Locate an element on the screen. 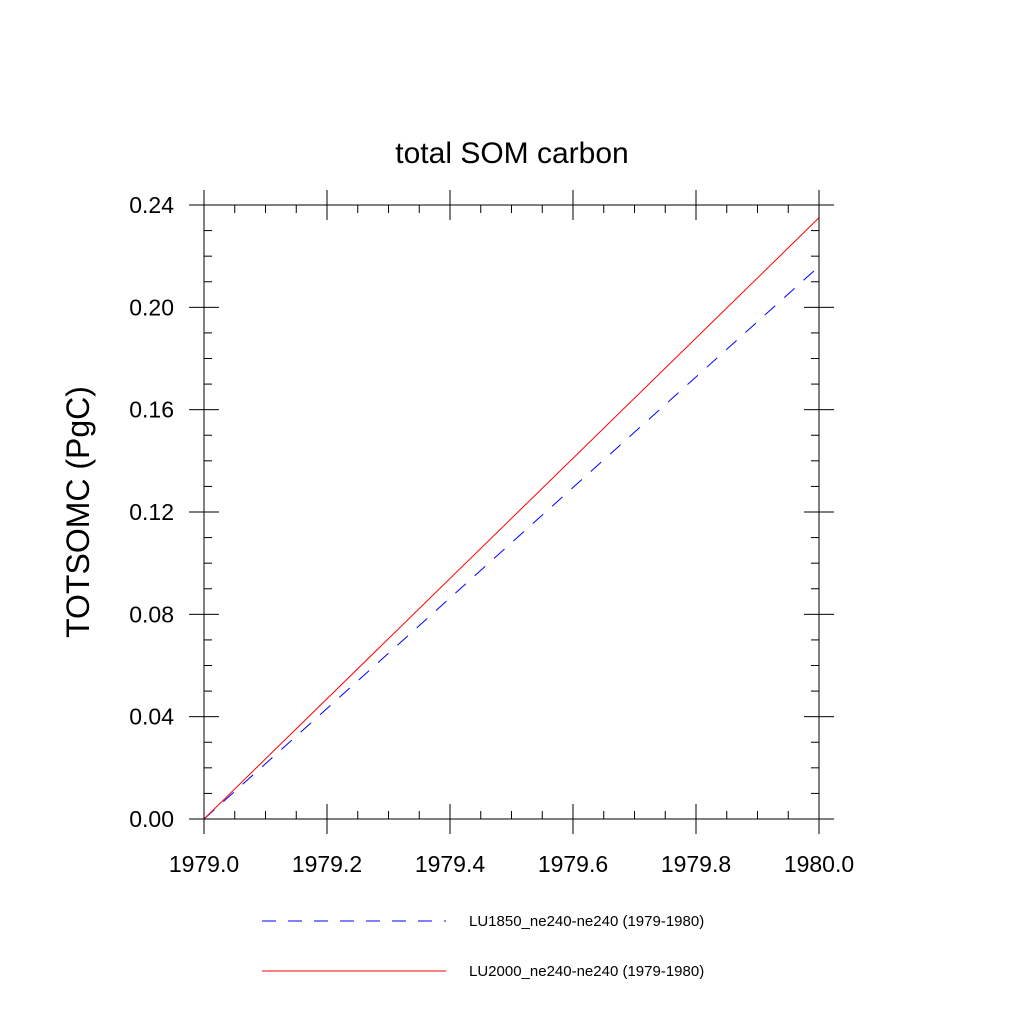 The width and height of the screenshot is (1024, 1024). x-tick-label: 1979.4 is located at coordinates (450, 864).